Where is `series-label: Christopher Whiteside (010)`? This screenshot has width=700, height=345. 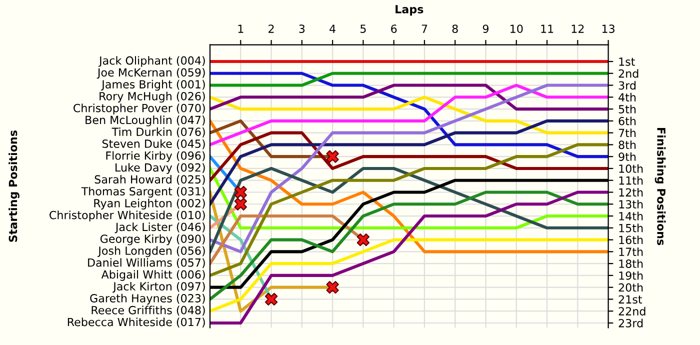 series-label: Christopher Whiteside (010) is located at coordinates (127, 216).